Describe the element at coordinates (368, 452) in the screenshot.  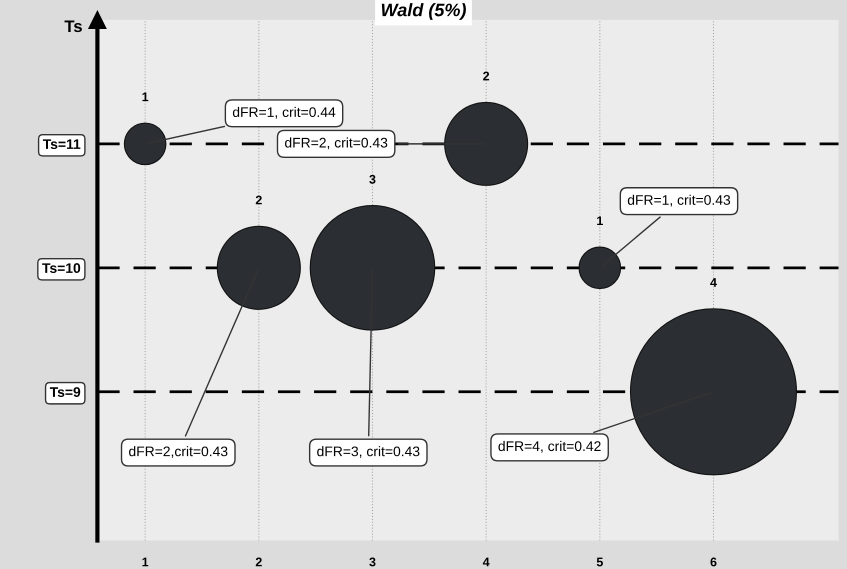
I see `annotation: dFR=3, crit=0.43` at that location.